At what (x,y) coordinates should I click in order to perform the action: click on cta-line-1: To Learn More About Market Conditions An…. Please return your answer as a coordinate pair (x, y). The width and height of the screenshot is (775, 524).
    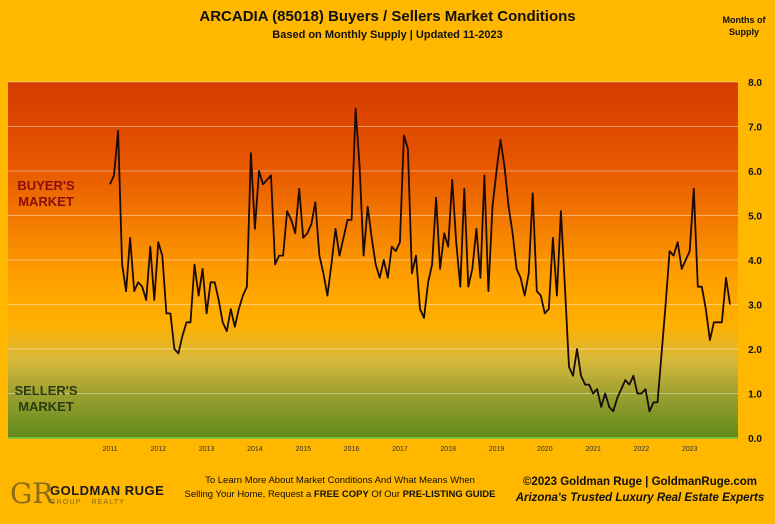
    Looking at the image, I should click on (340, 480).